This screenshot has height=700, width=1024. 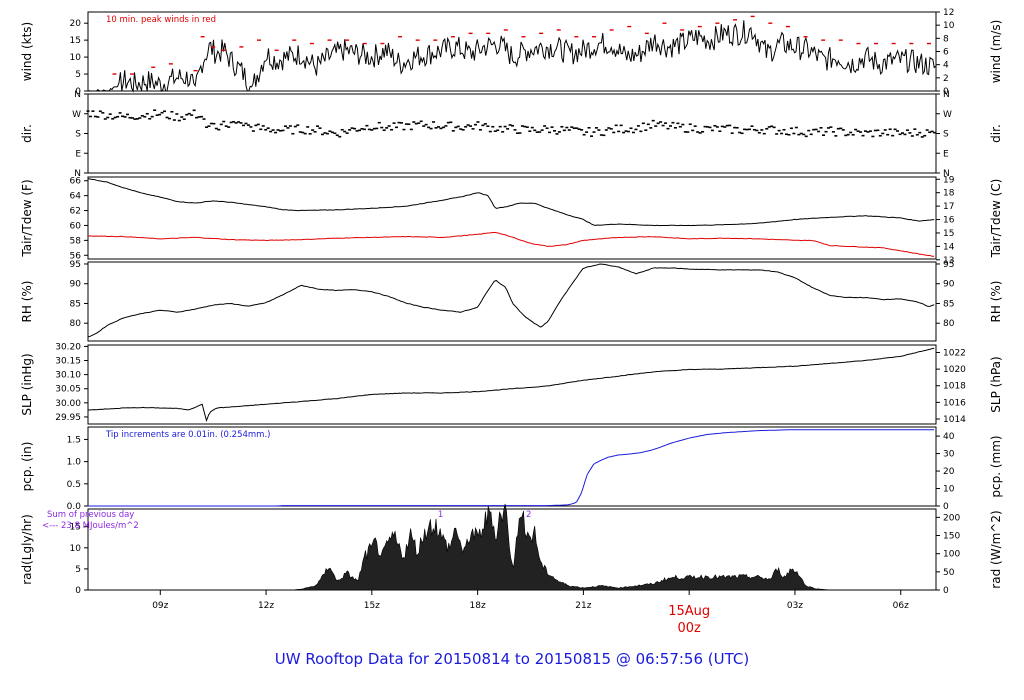 I want to click on right-tick-label: E, so click(x=946, y=154).